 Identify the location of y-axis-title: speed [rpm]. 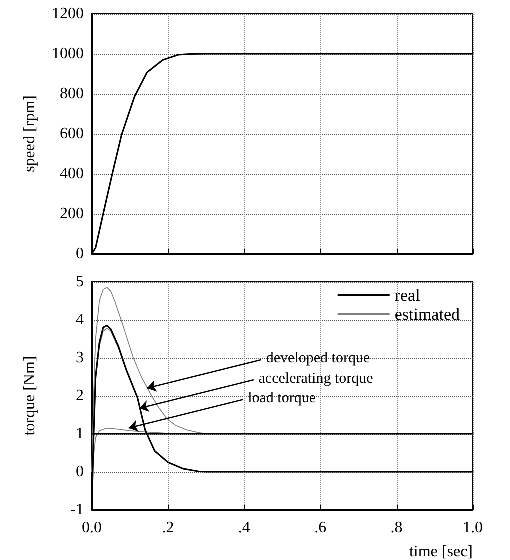
(30, 134).